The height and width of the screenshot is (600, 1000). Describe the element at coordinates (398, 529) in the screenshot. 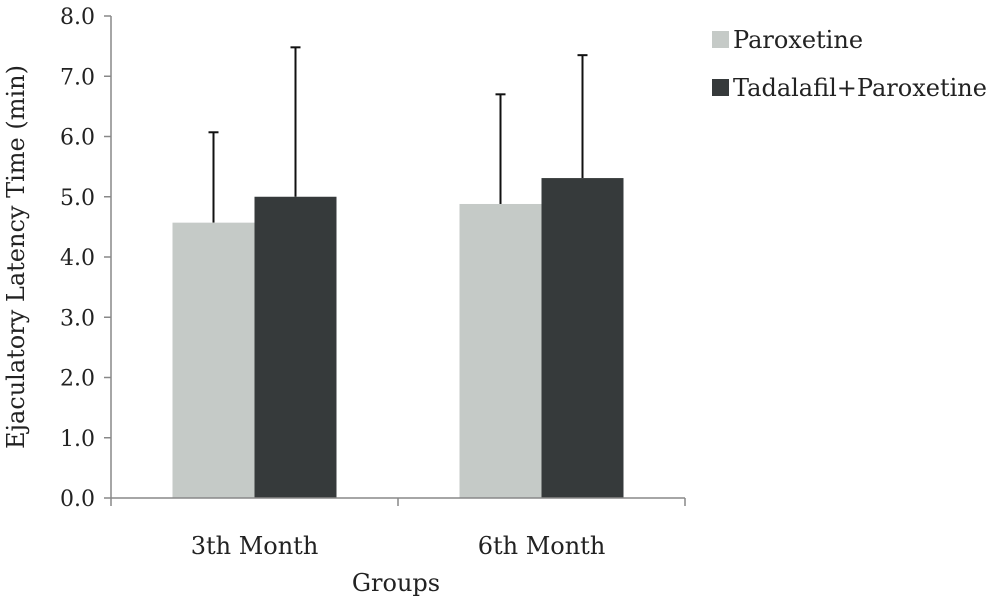

I see `x-ticks: 3th Month 6th Month` at that location.